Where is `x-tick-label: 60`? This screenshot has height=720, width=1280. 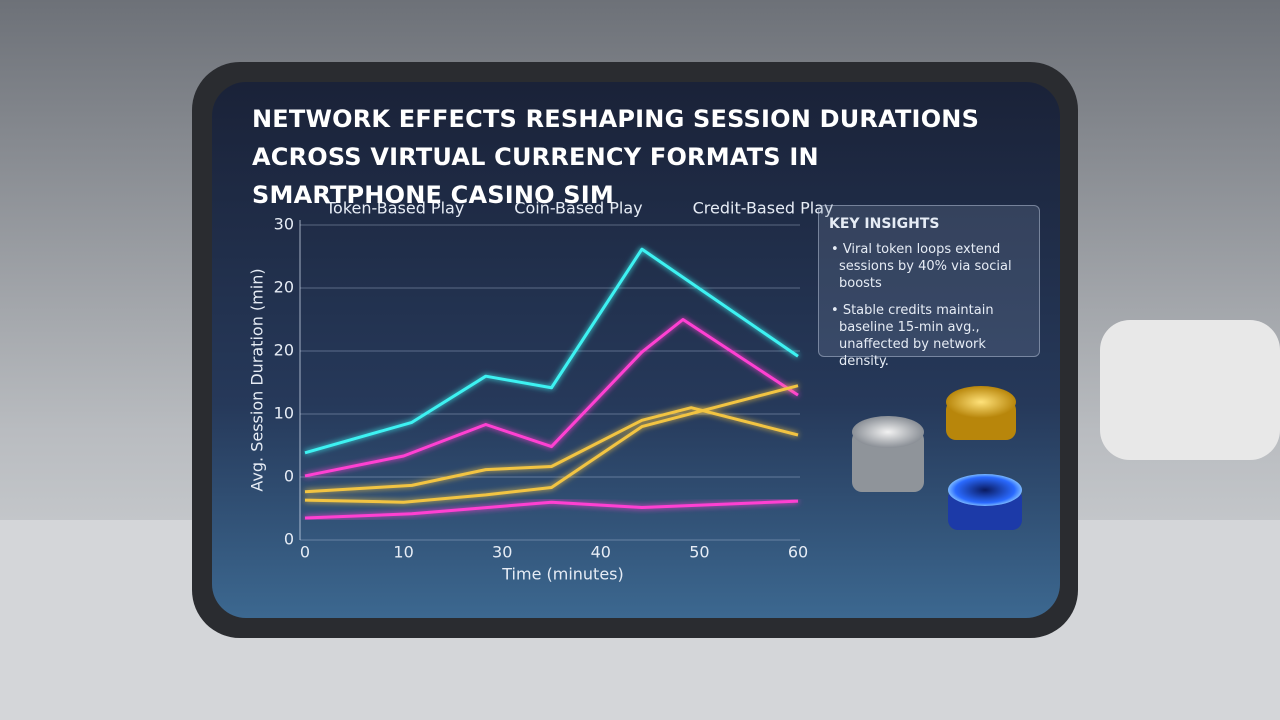
x-tick-label: 60 is located at coordinates (798, 552).